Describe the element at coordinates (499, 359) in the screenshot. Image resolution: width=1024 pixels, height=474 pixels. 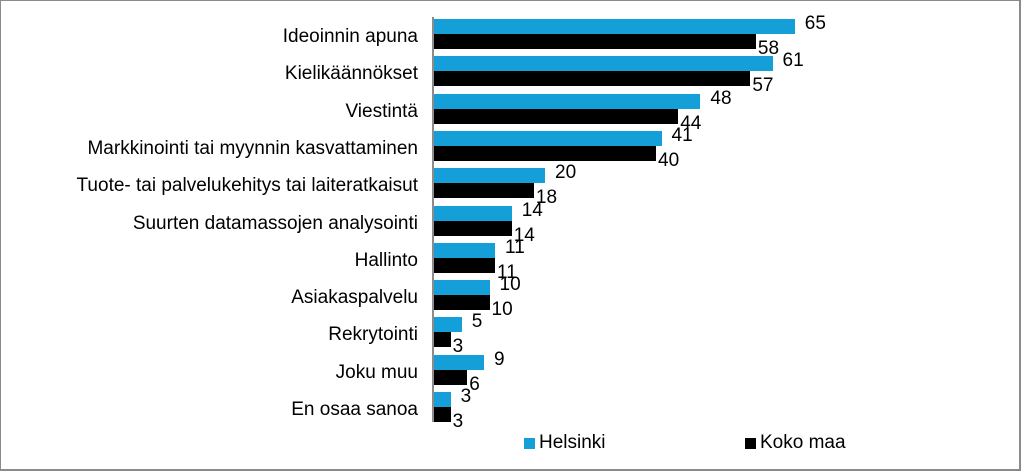
I see `data-label: 9` at that location.